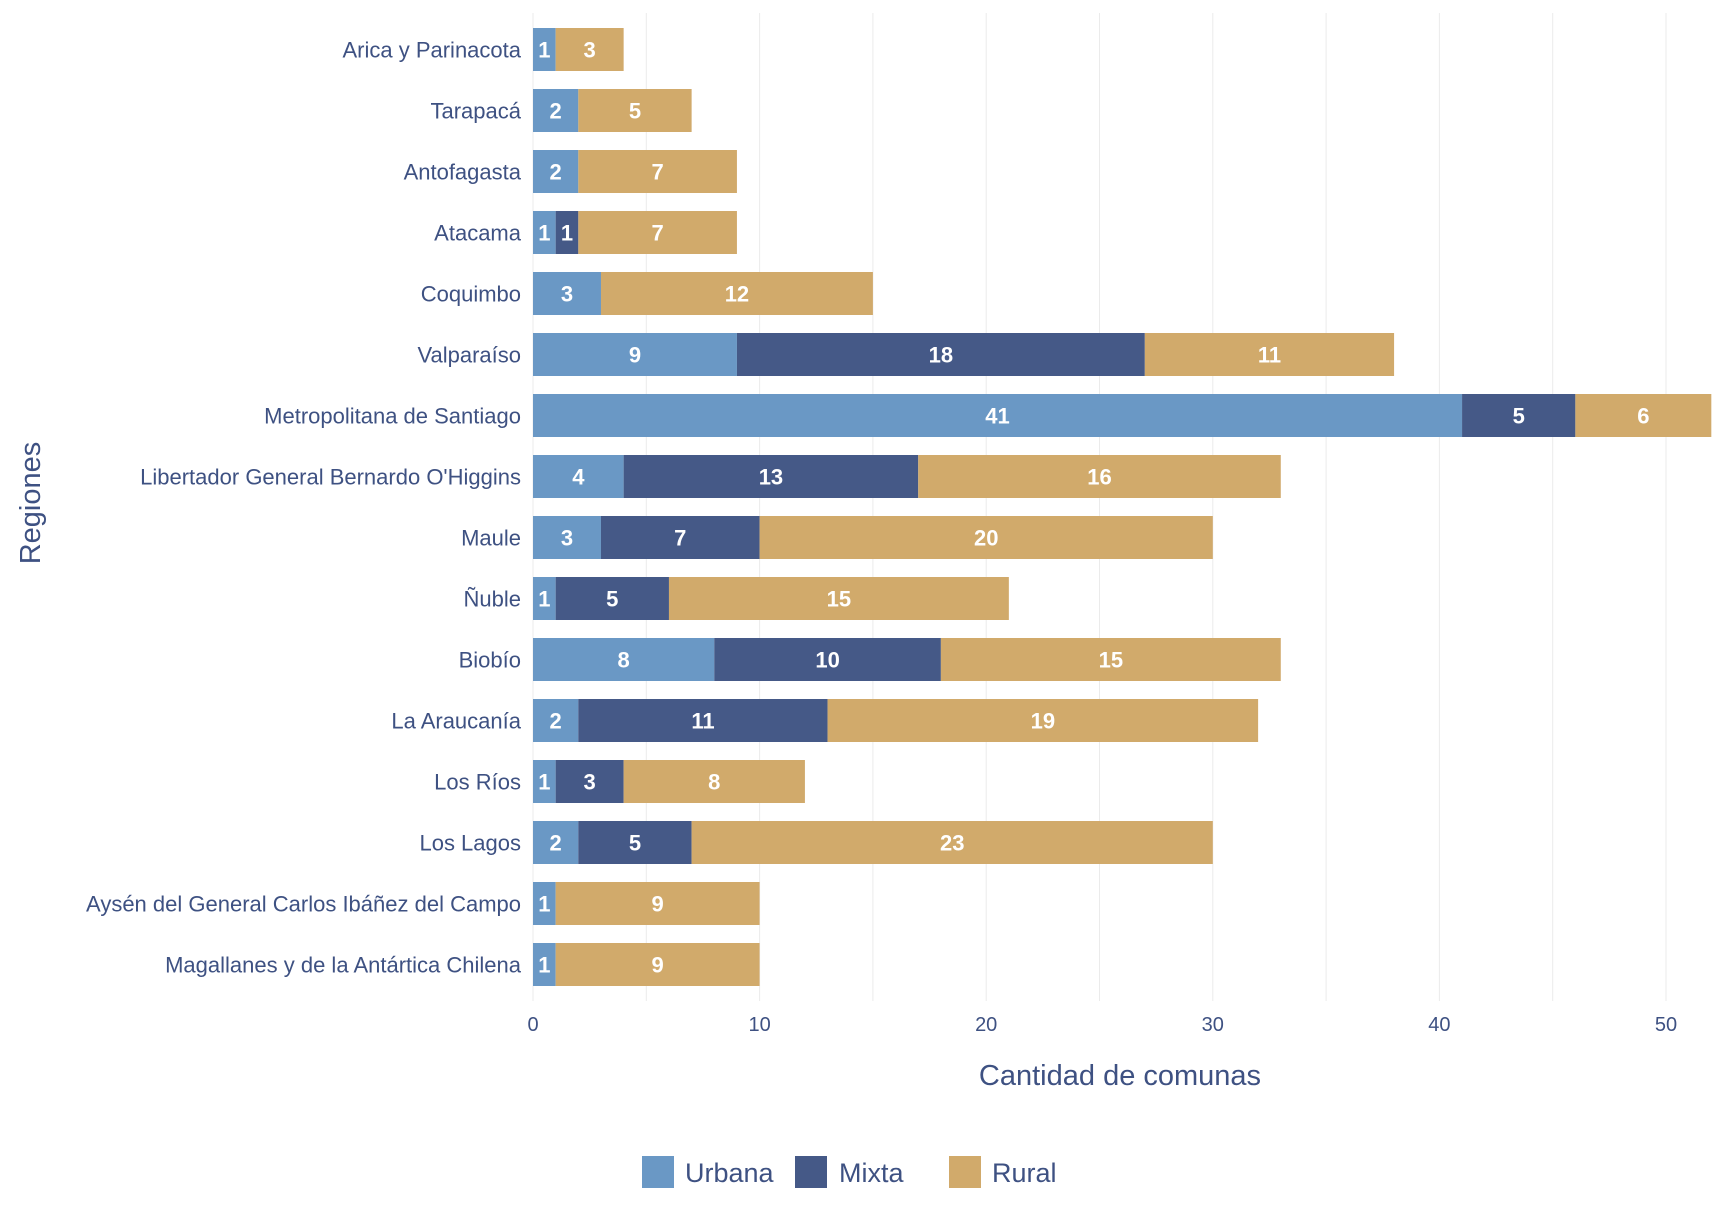 This screenshot has width=1730, height=1218. Describe the element at coordinates (330, 477) in the screenshot. I see `region-label: Libertador General Bernardo O'Higgins` at that location.